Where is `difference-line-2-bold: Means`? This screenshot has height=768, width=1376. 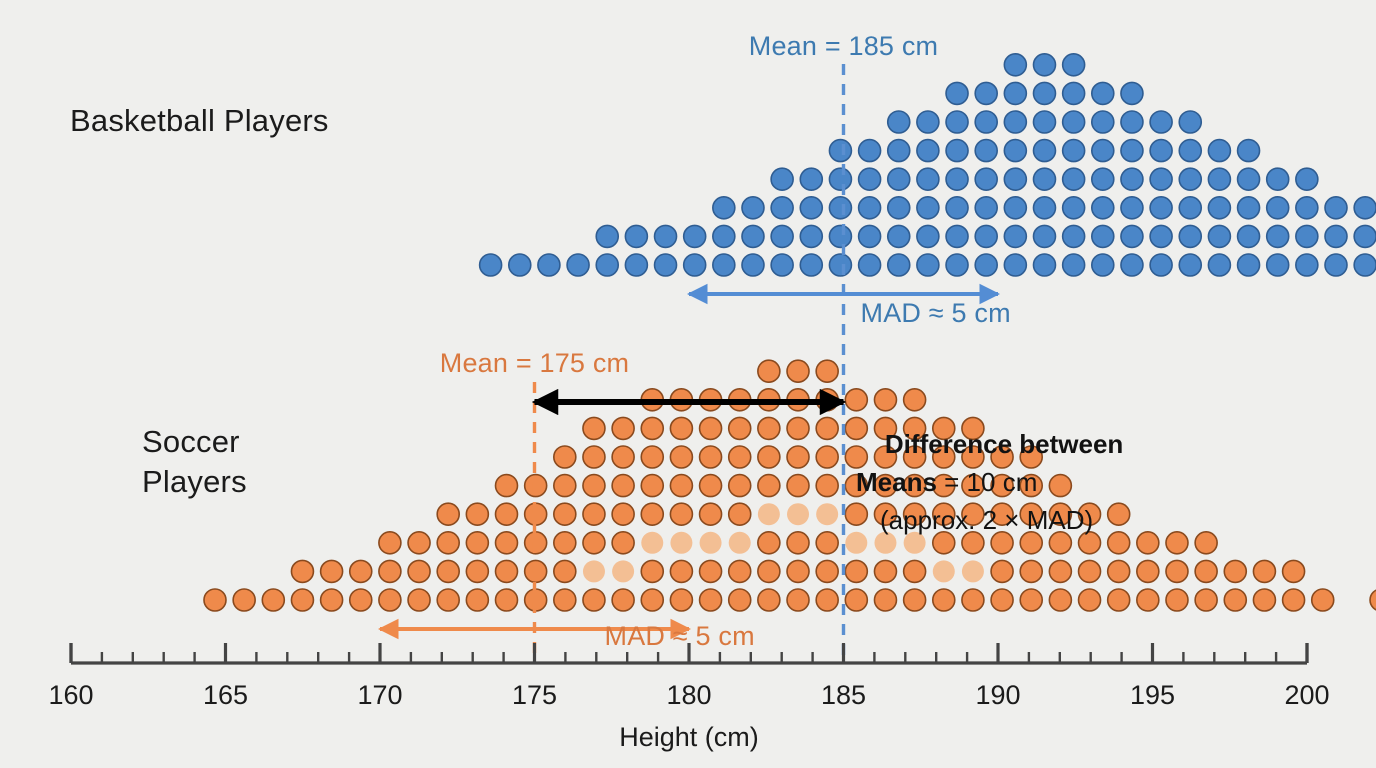
difference-line-2-bold: Means is located at coordinates (896, 481).